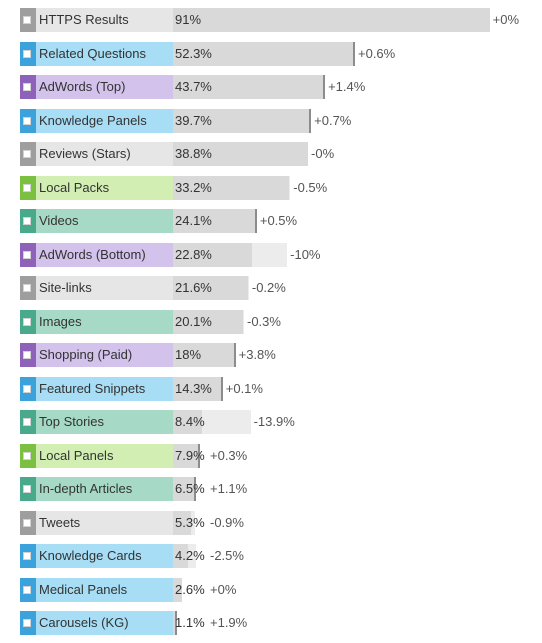 Image resolution: width=542 pixels, height=643 pixels. I want to click on change-label: -0.3%, so click(263, 321).